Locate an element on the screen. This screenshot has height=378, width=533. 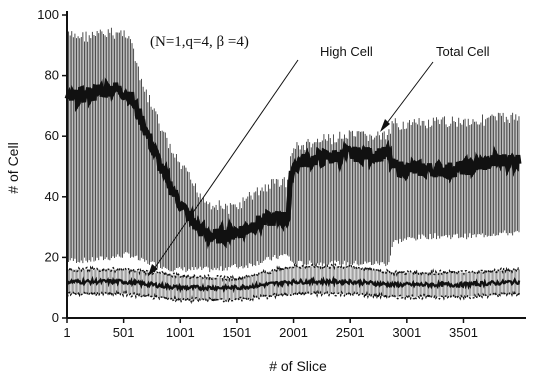
y-tick-label: 80 is located at coordinates (52, 75).